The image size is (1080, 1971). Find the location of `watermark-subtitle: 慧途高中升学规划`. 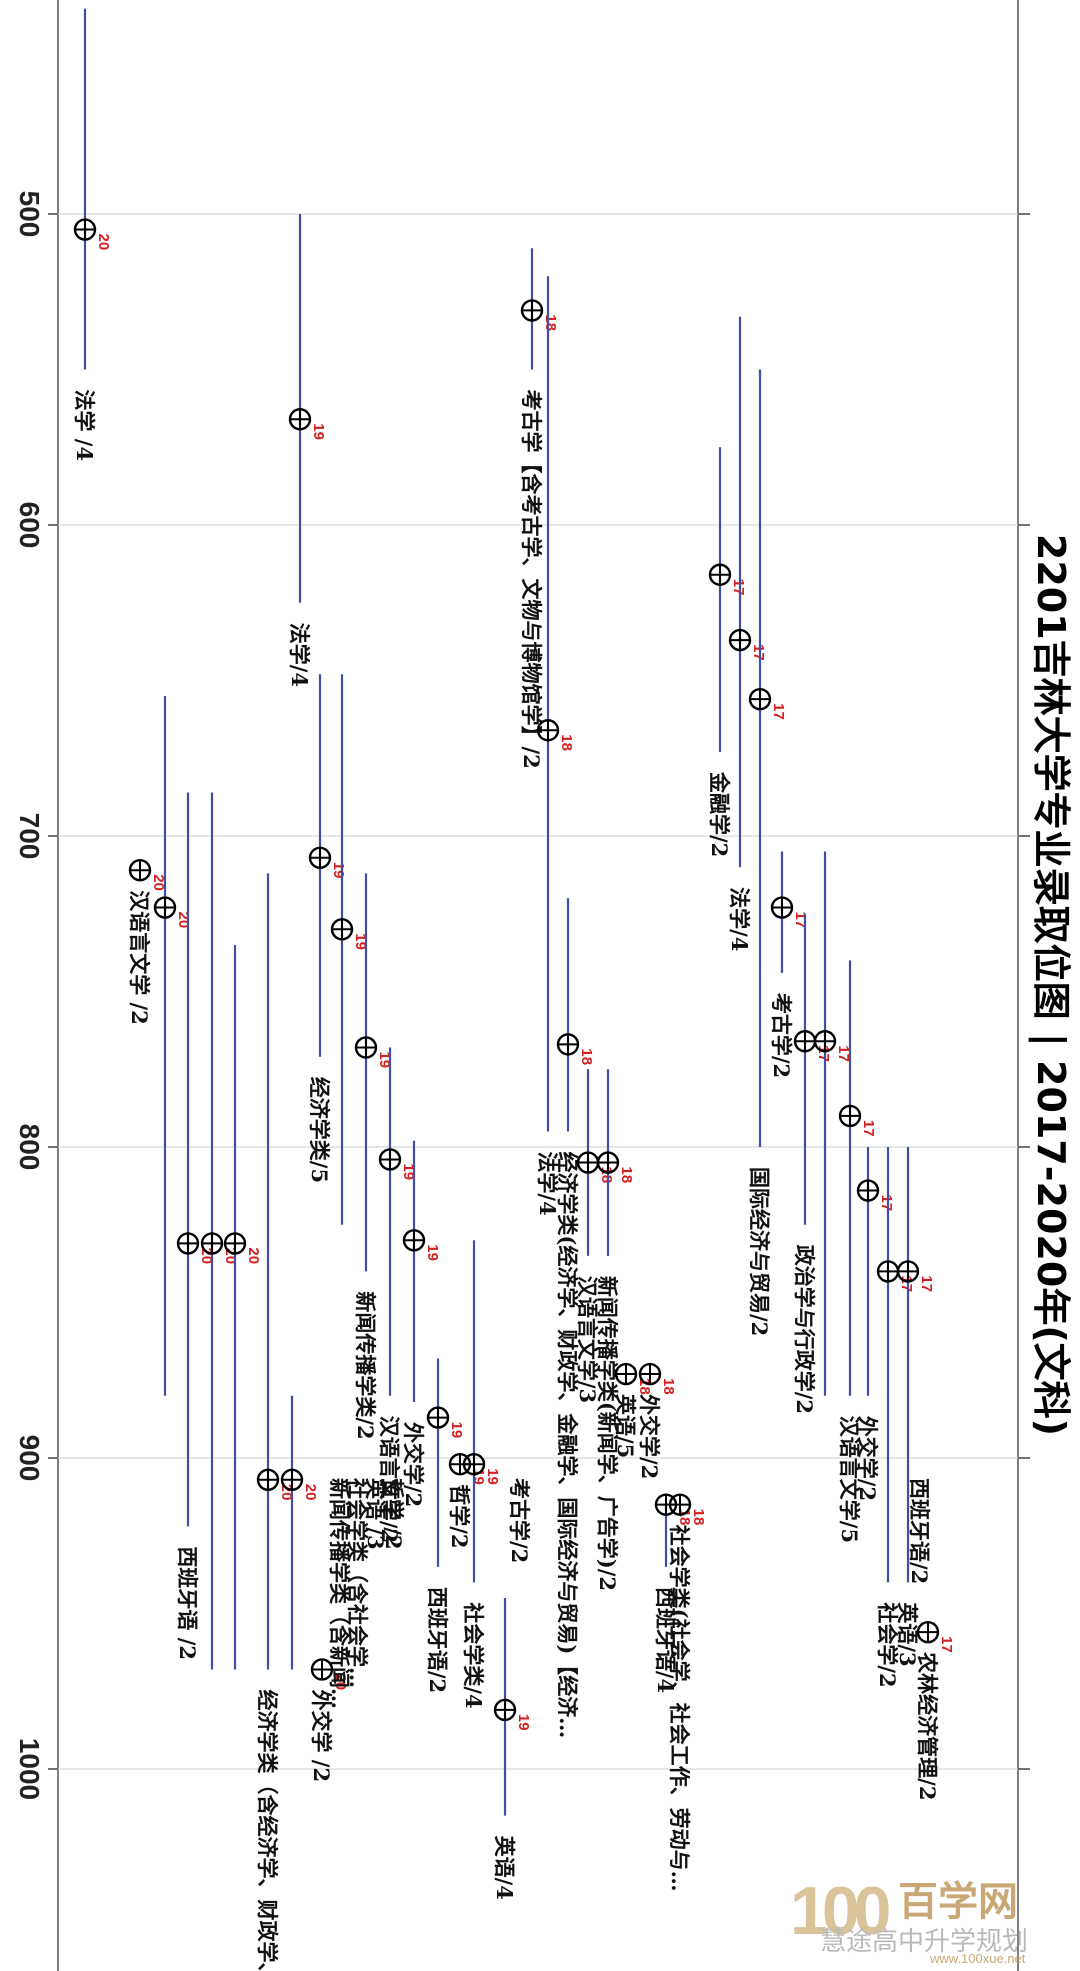

watermark-subtitle: 慧途高中升学规划 is located at coordinates (924, 1942).